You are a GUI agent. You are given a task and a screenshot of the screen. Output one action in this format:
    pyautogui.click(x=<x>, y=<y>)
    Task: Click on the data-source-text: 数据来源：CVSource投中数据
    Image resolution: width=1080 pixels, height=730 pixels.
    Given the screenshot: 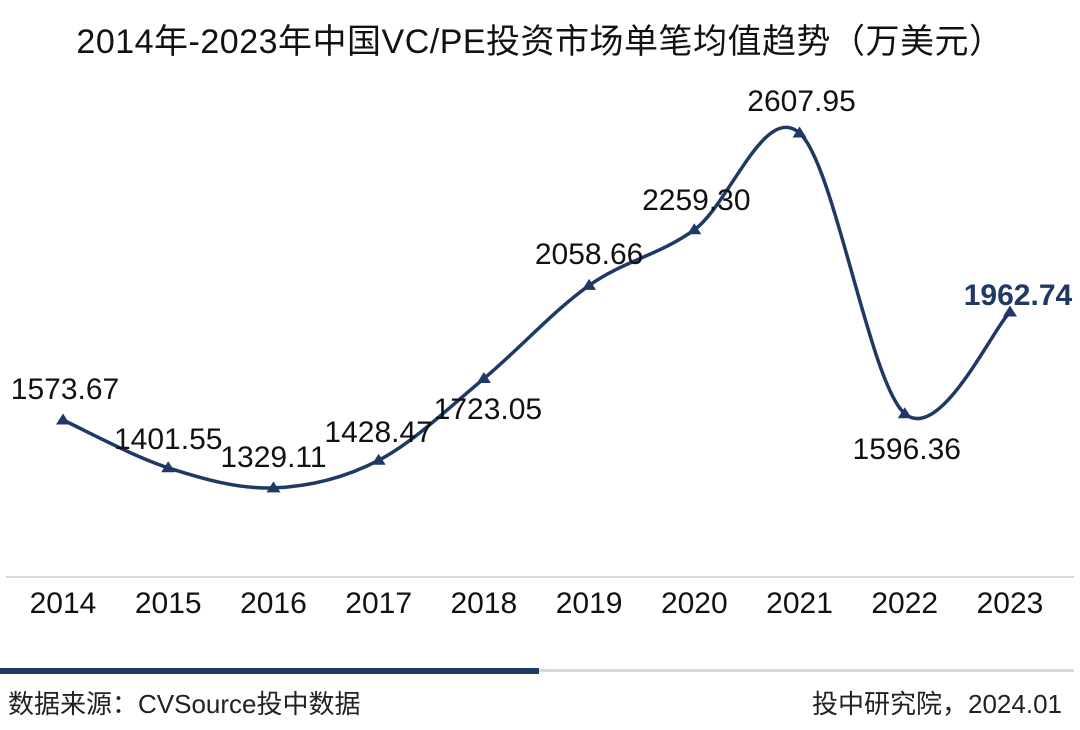 What is the action you would take?
    pyautogui.click(x=184, y=704)
    